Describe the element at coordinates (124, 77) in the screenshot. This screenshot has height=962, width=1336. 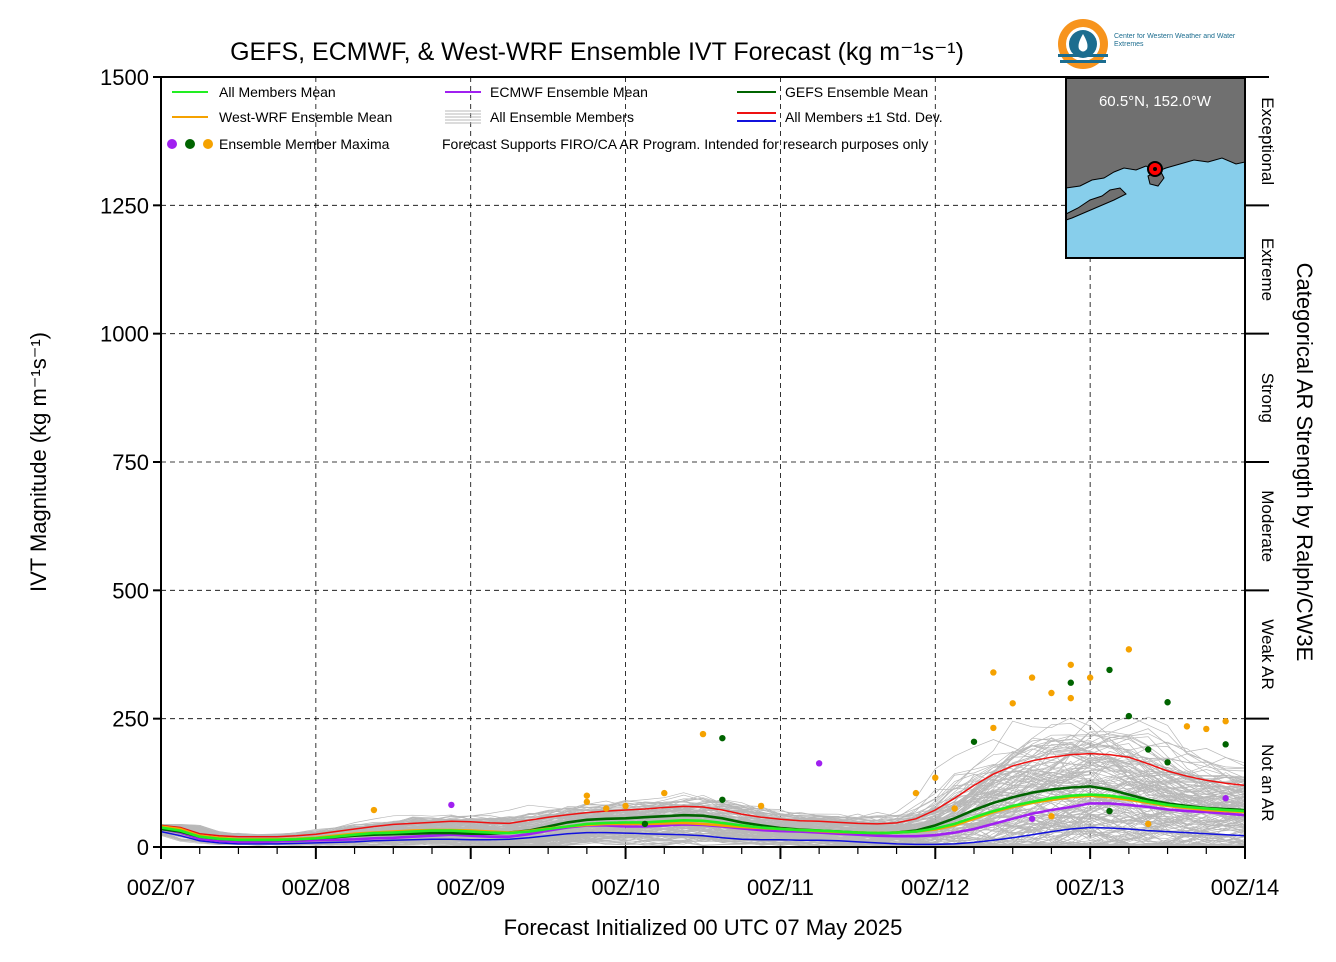
I see `y-tick-label: 1500` at that location.